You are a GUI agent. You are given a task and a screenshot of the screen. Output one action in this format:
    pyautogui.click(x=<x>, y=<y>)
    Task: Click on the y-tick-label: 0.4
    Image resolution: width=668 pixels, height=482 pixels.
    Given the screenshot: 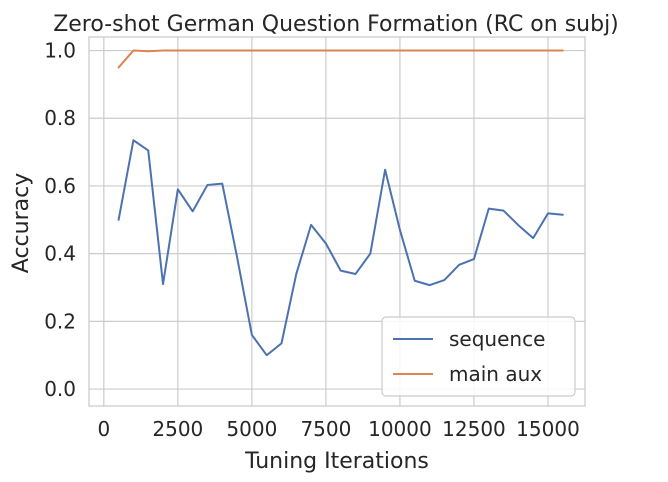 What is the action you would take?
    pyautogui.click(x=60, y=254)
    